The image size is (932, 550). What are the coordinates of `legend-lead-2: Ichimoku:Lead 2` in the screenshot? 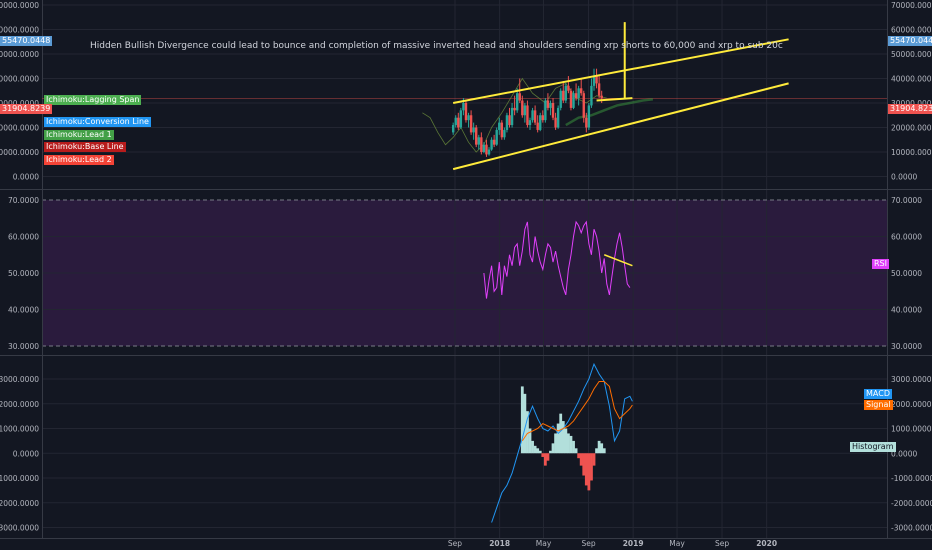 It's located at (79, 160).